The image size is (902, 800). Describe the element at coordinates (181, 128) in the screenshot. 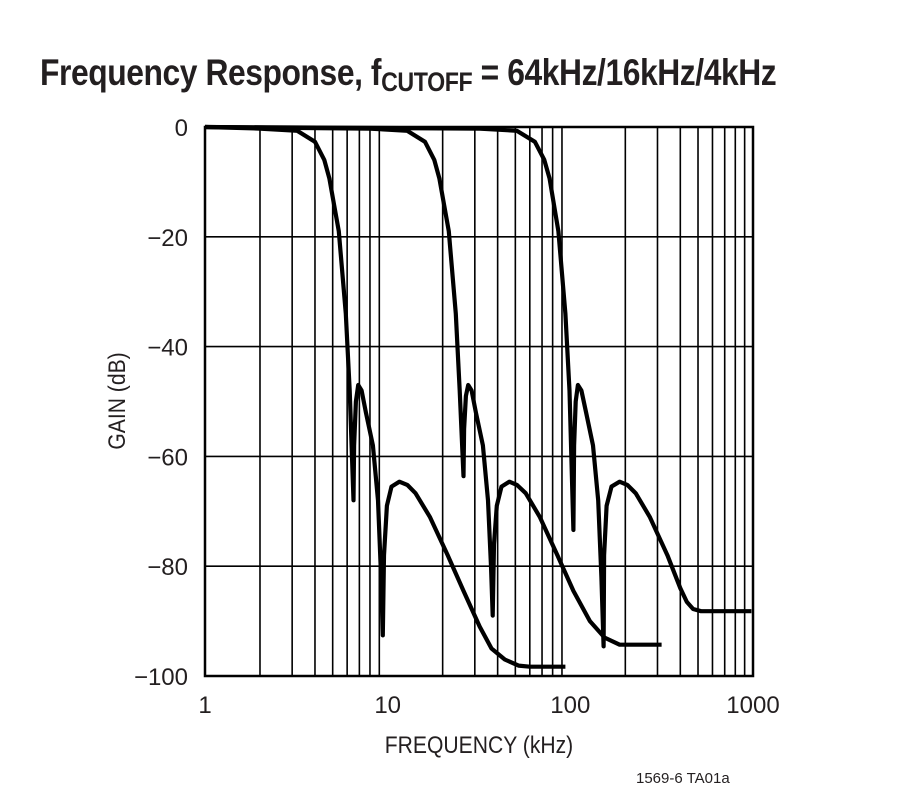

I see `y-tick-label: 0` at that location.